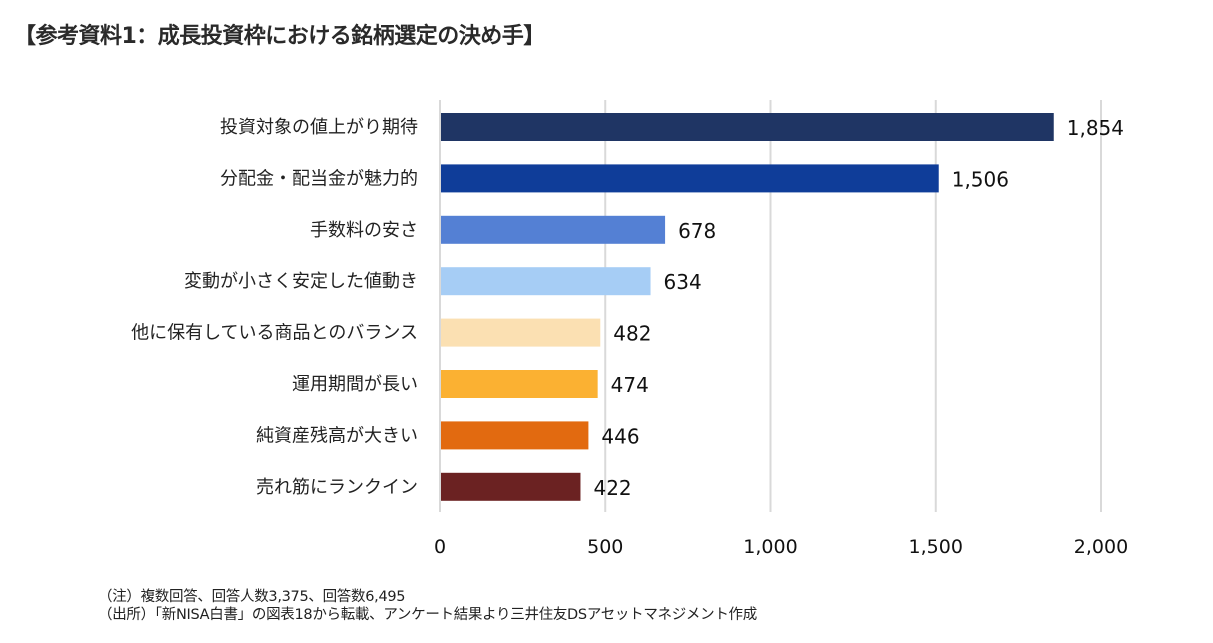  I want to click on value-label: 678, so click(697, 231).